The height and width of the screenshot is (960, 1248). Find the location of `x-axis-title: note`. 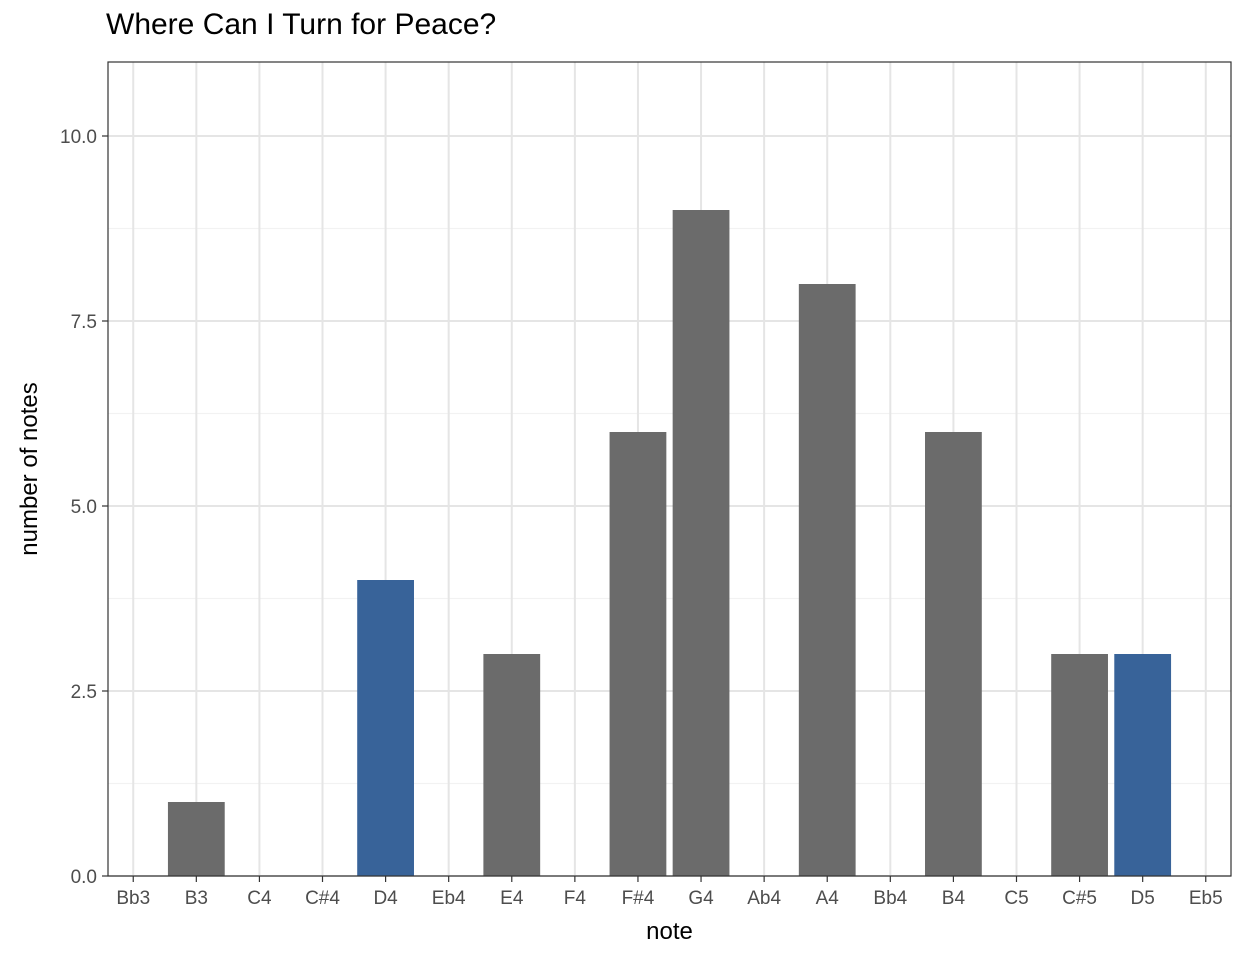

x-axis-title: note is located at coordinates (669, 931).